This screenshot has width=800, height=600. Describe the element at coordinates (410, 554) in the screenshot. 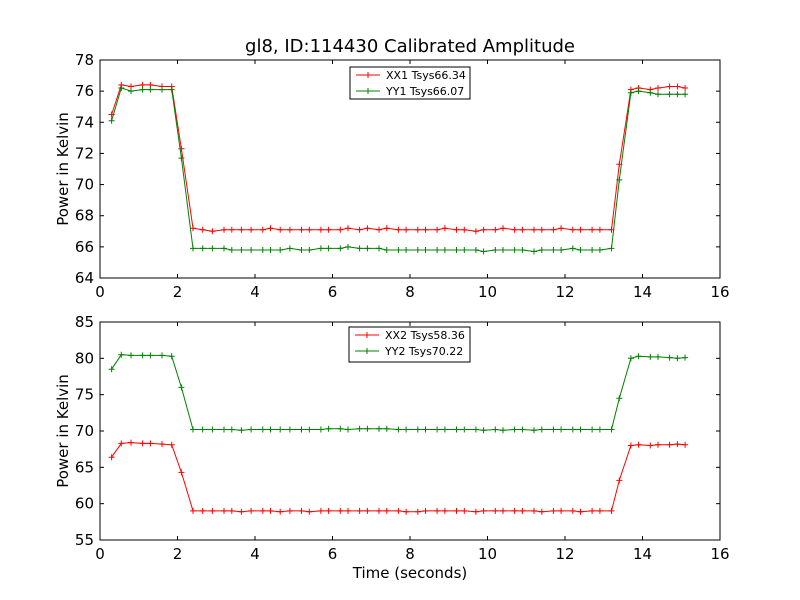

I see `x-tick-label: 8` at that location.